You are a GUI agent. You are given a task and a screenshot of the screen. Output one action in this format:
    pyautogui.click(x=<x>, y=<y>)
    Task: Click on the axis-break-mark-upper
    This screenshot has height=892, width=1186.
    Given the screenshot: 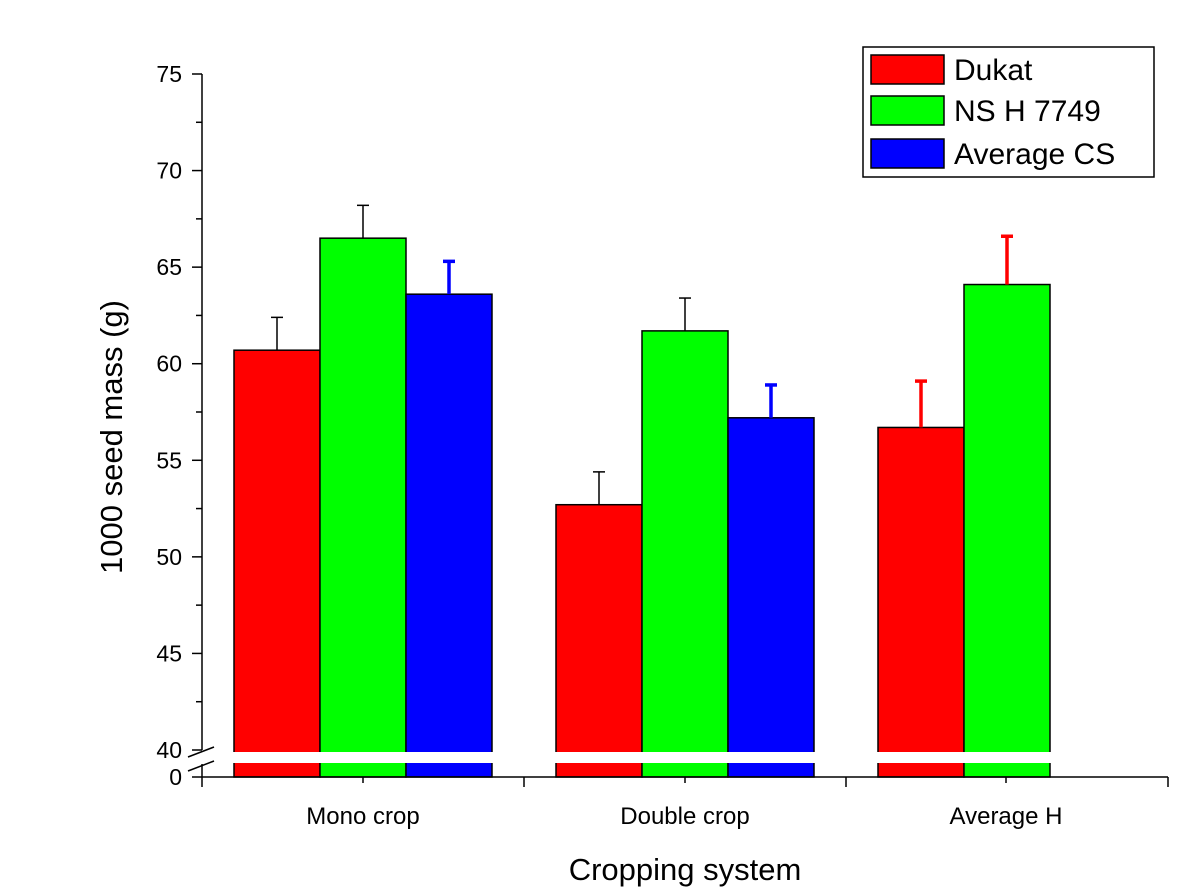 What is the action you would take?
    pyautogui.click(x=201, y=752)
    